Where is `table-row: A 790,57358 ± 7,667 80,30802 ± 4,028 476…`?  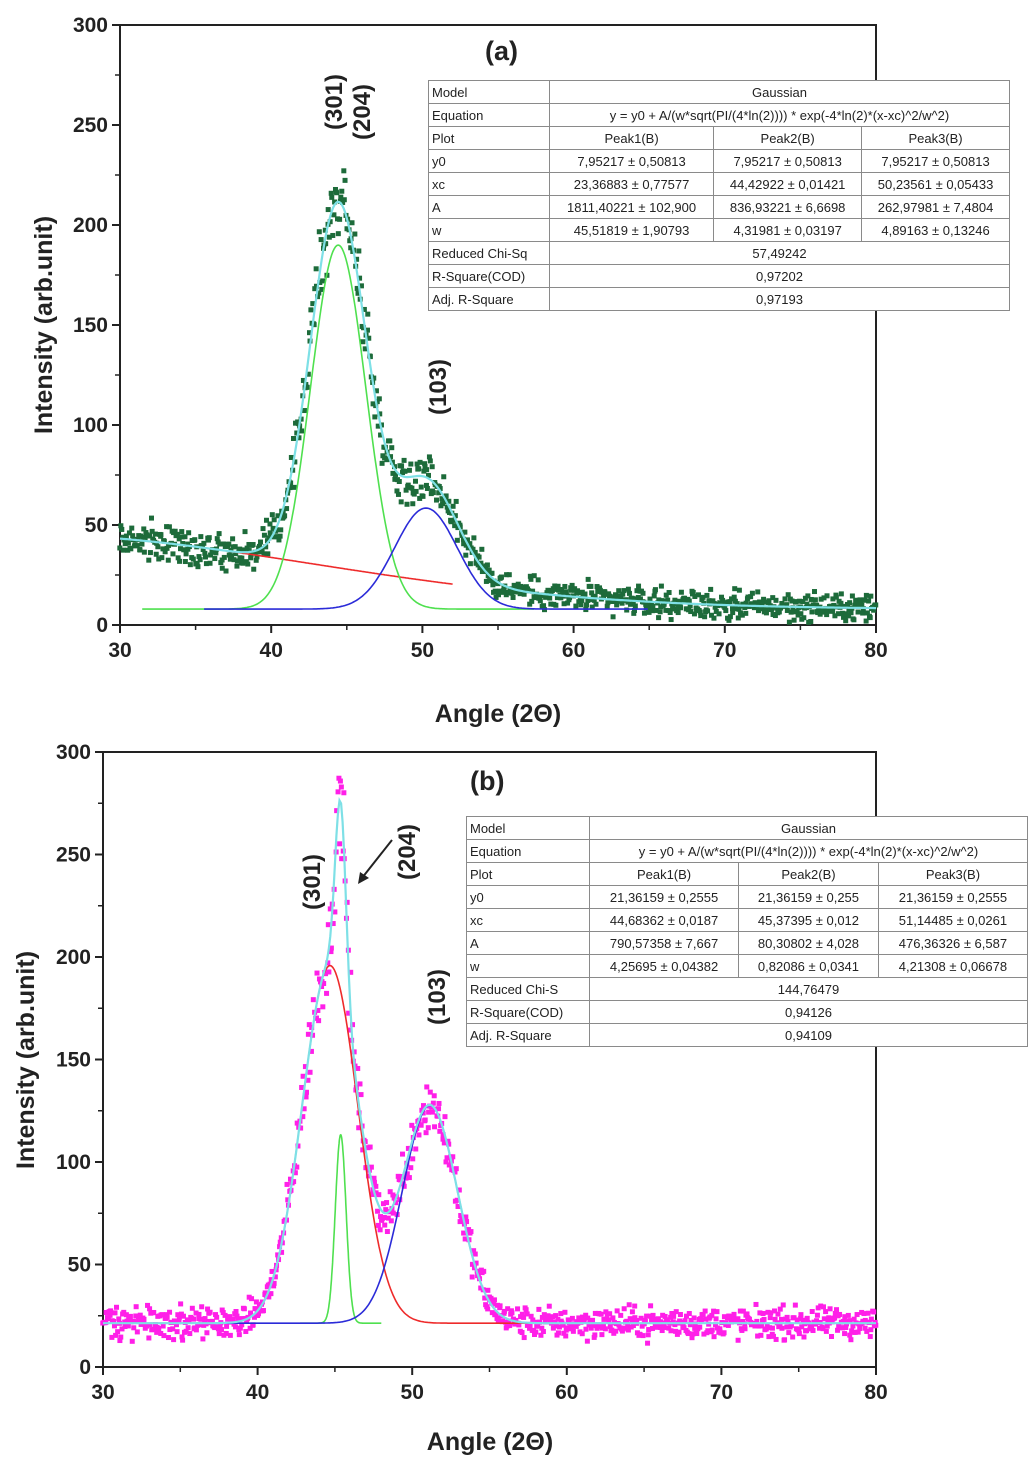
table-row: A 790,57358 ± 7,667 80,30802 ± 4,028 476… is located at coordinates (747, 943).